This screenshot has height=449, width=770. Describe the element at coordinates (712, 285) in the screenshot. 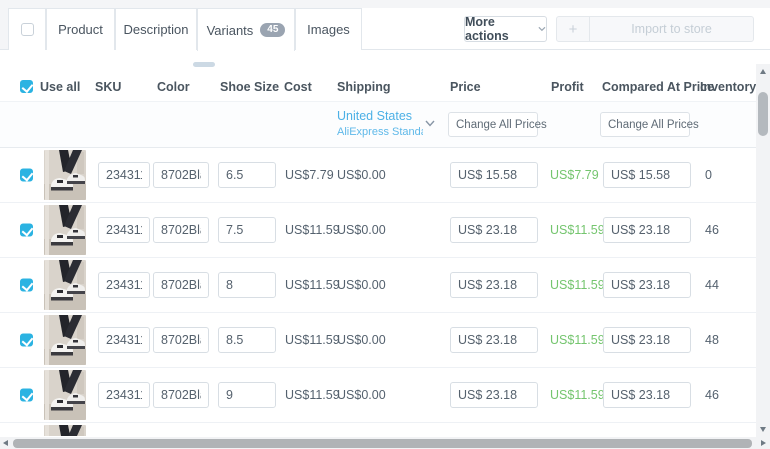

I see `inventory-value: 44` at that location.